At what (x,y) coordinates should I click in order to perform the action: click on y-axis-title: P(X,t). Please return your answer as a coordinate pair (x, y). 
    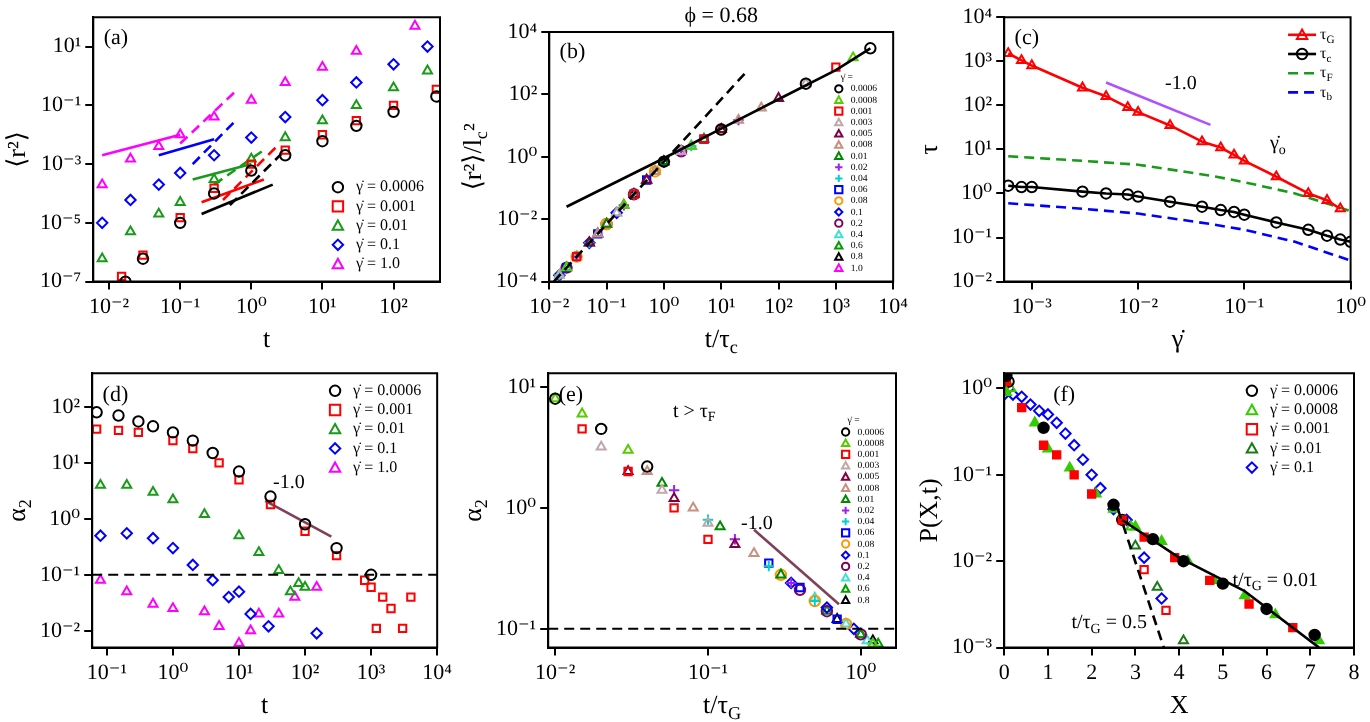
    Looking at the image, I should click on (927, 510).